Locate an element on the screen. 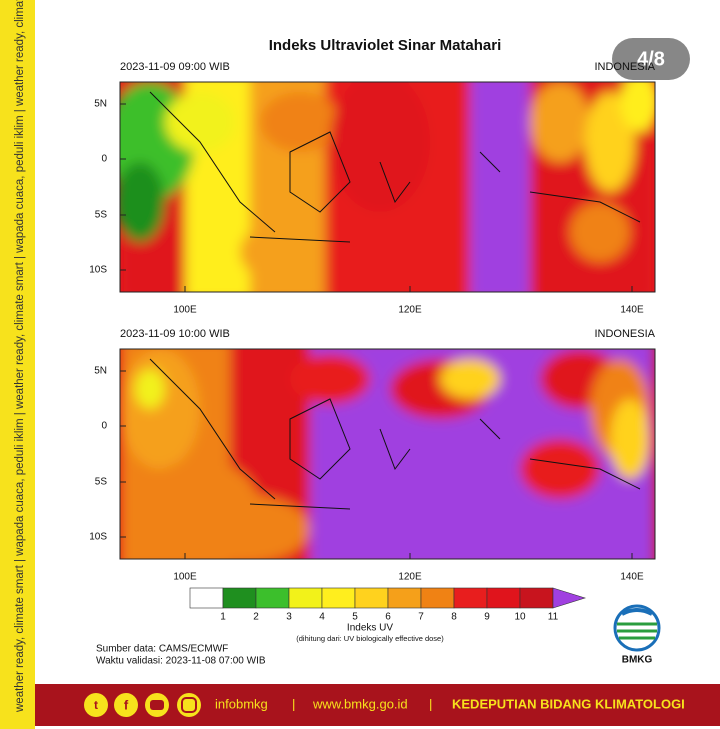 Image resolution: width=720 pixels, height=729 pixels. svg-text: t is located at coordinates (96, 705).